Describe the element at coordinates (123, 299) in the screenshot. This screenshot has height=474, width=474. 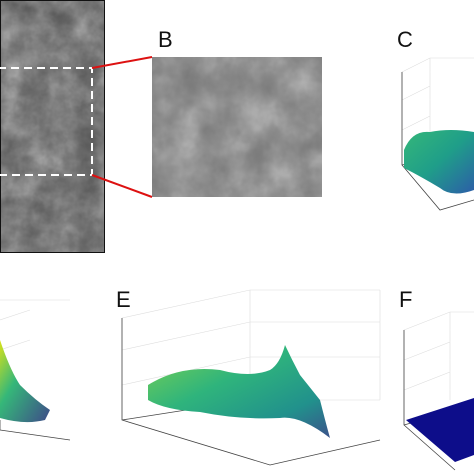
I see `panel-label: E` at that location.